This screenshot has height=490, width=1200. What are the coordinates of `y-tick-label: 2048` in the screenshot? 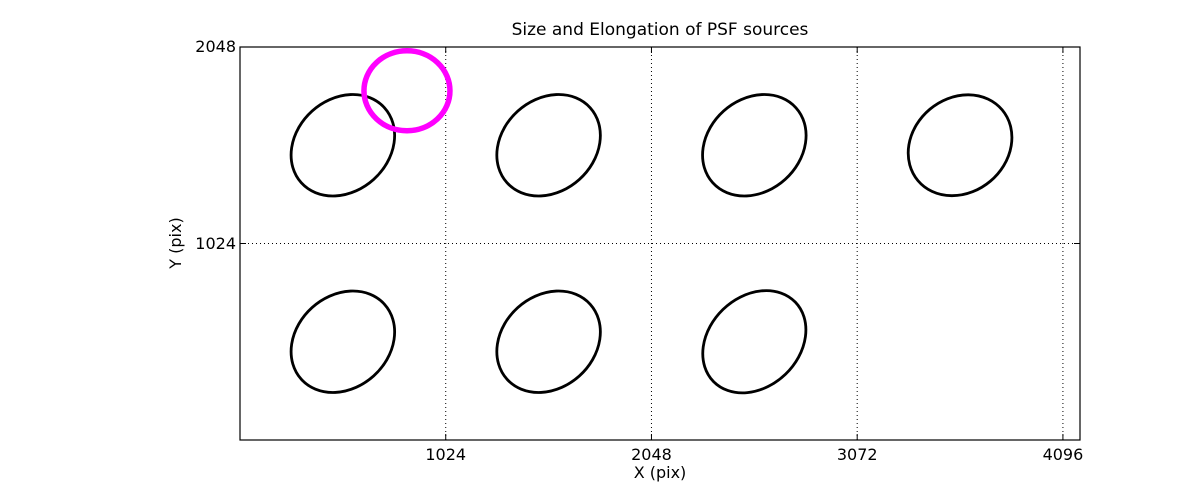 It's located at (215, 46).